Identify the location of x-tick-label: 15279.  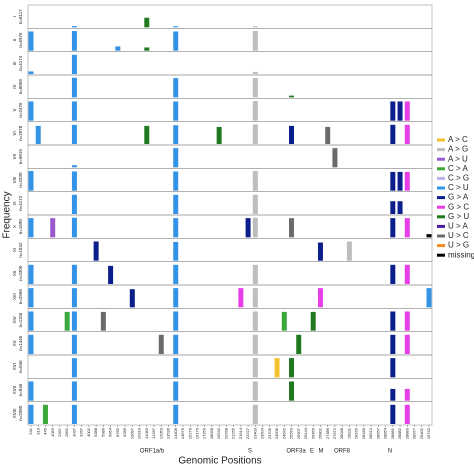
(189, 433).